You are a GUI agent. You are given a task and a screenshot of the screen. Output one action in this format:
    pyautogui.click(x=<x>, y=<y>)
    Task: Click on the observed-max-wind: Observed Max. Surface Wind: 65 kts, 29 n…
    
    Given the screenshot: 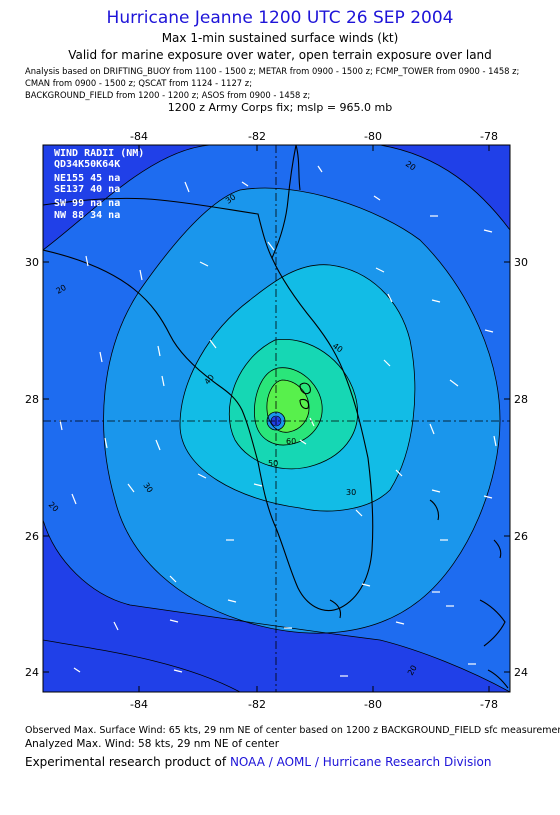 What is the action you would take?
    pyautogui.click(x=292, y=730)
    